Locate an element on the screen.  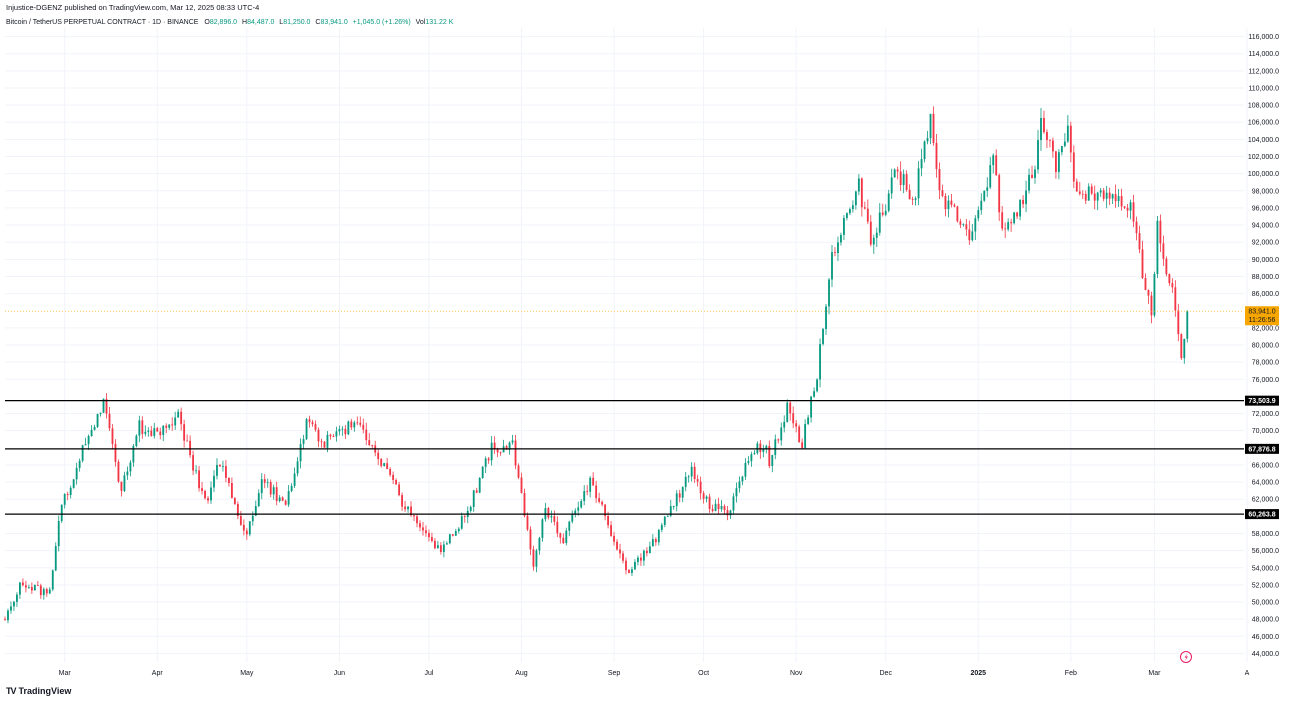
time-tick-label: Feb is located at coordinates (1071, 673).